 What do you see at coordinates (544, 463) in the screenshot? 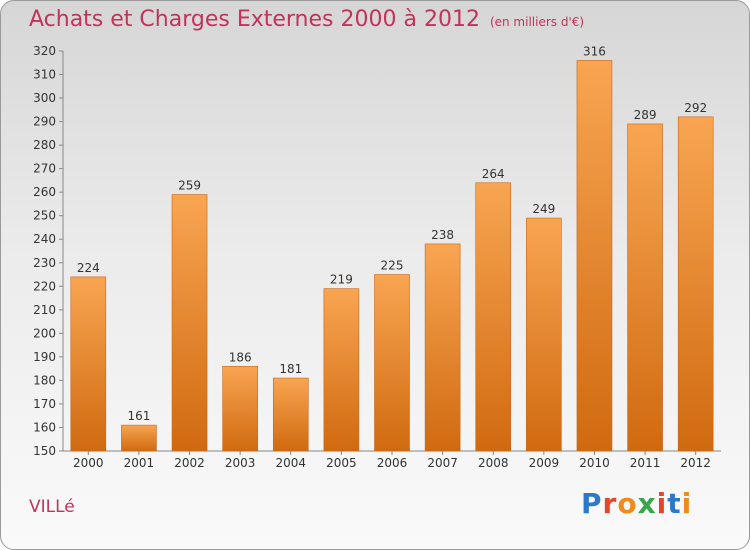
I see `x-tick-label: 2009` at bounding box center [544, 463].